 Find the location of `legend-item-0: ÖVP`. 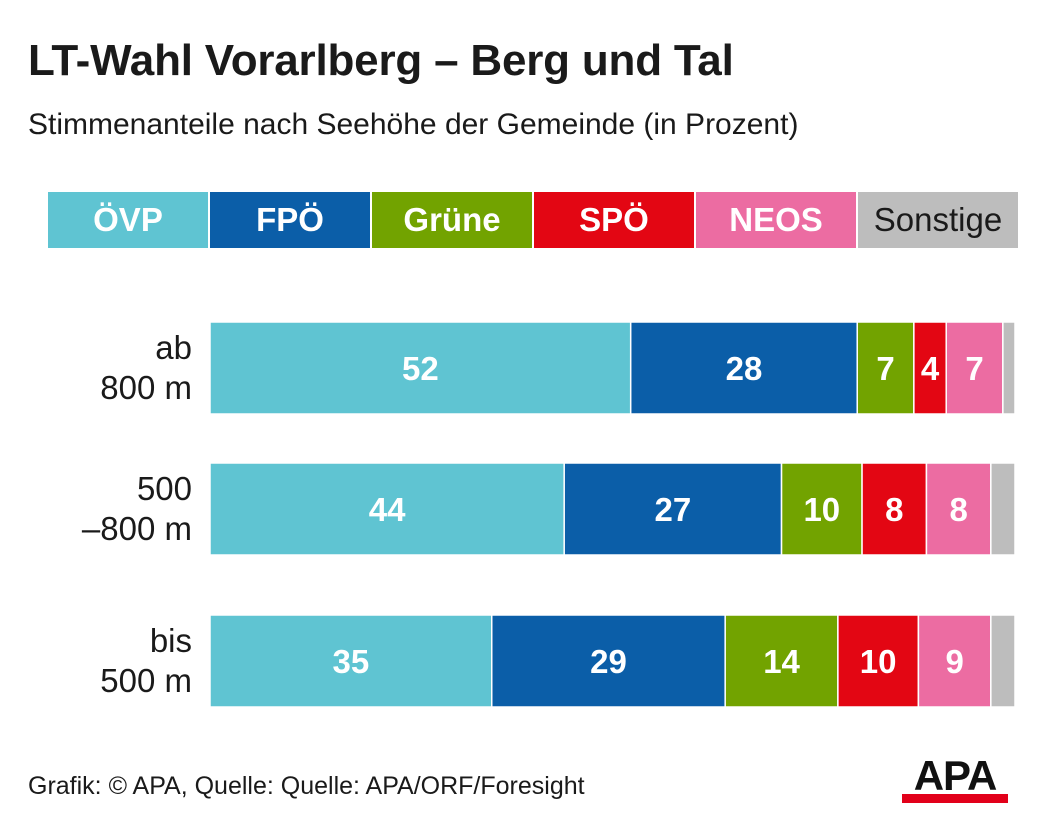

legend-item-0: ÖVP is located at coordinates (129, 220).